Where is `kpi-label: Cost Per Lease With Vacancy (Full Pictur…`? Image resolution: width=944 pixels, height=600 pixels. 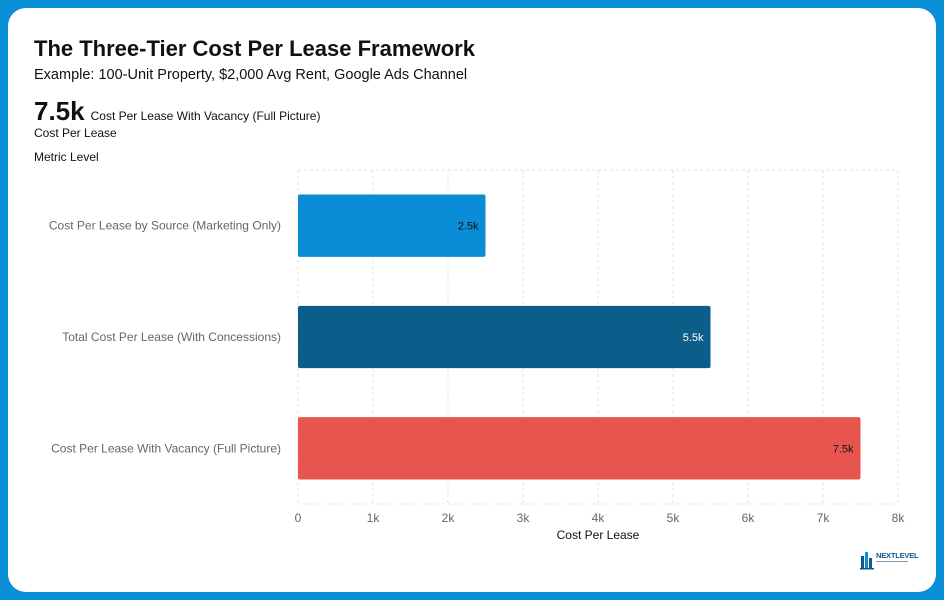 kpi-label: Cost Per Lease With Vacancy (Full Pictur… is located at coordinates (205, 116).